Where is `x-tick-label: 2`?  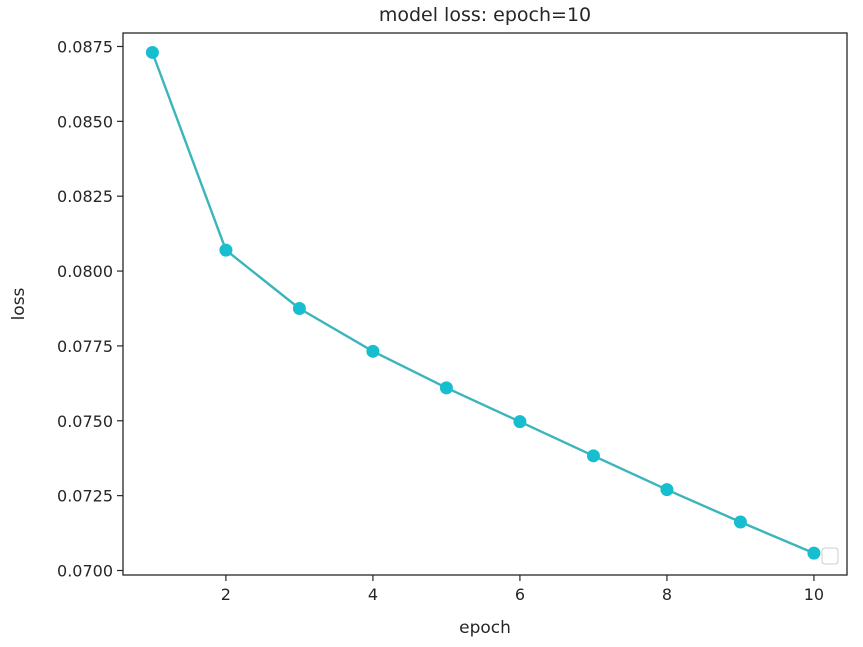
x-tick-label: 2 is located at coordinates (226, 594).